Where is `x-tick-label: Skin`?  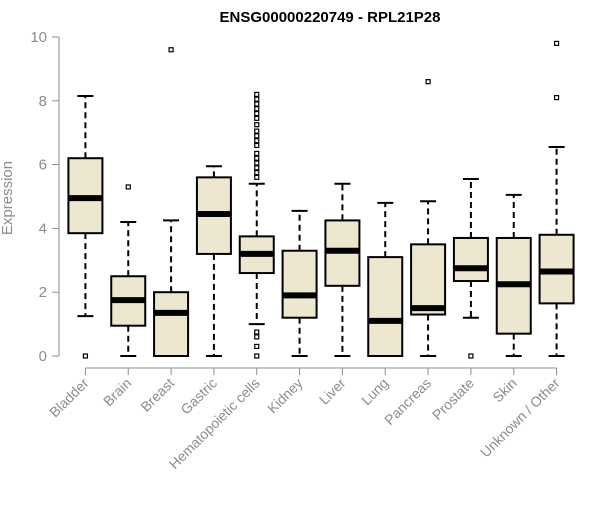 x-tick-label: Skin is located at coordinates (504, 390).